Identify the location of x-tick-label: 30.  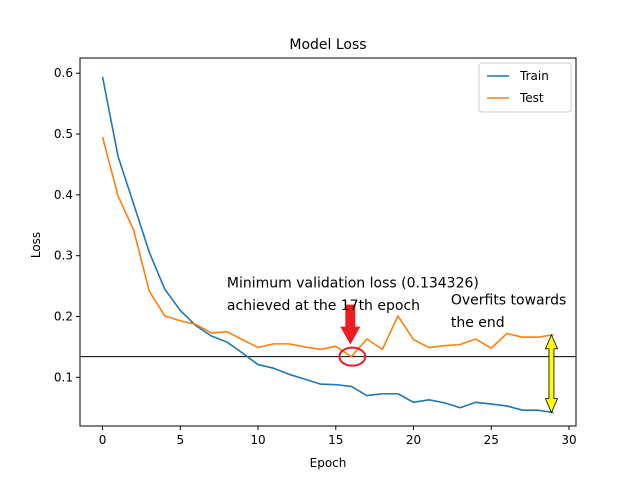
(568, 440).